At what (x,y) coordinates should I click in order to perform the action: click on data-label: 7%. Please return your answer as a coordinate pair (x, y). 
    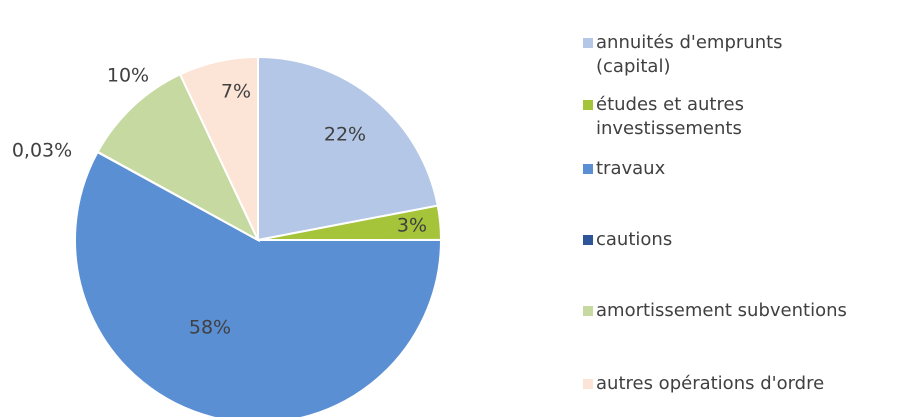
    Looking at the image, I should click on (236, 92).